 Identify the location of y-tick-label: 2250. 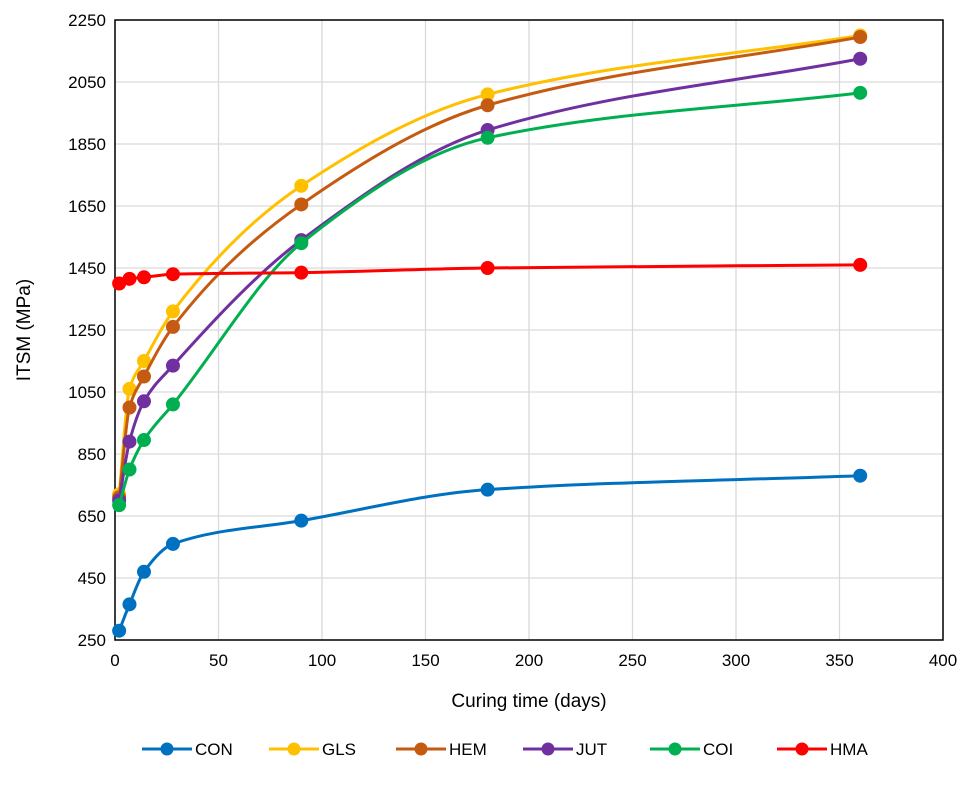
(87, 20).